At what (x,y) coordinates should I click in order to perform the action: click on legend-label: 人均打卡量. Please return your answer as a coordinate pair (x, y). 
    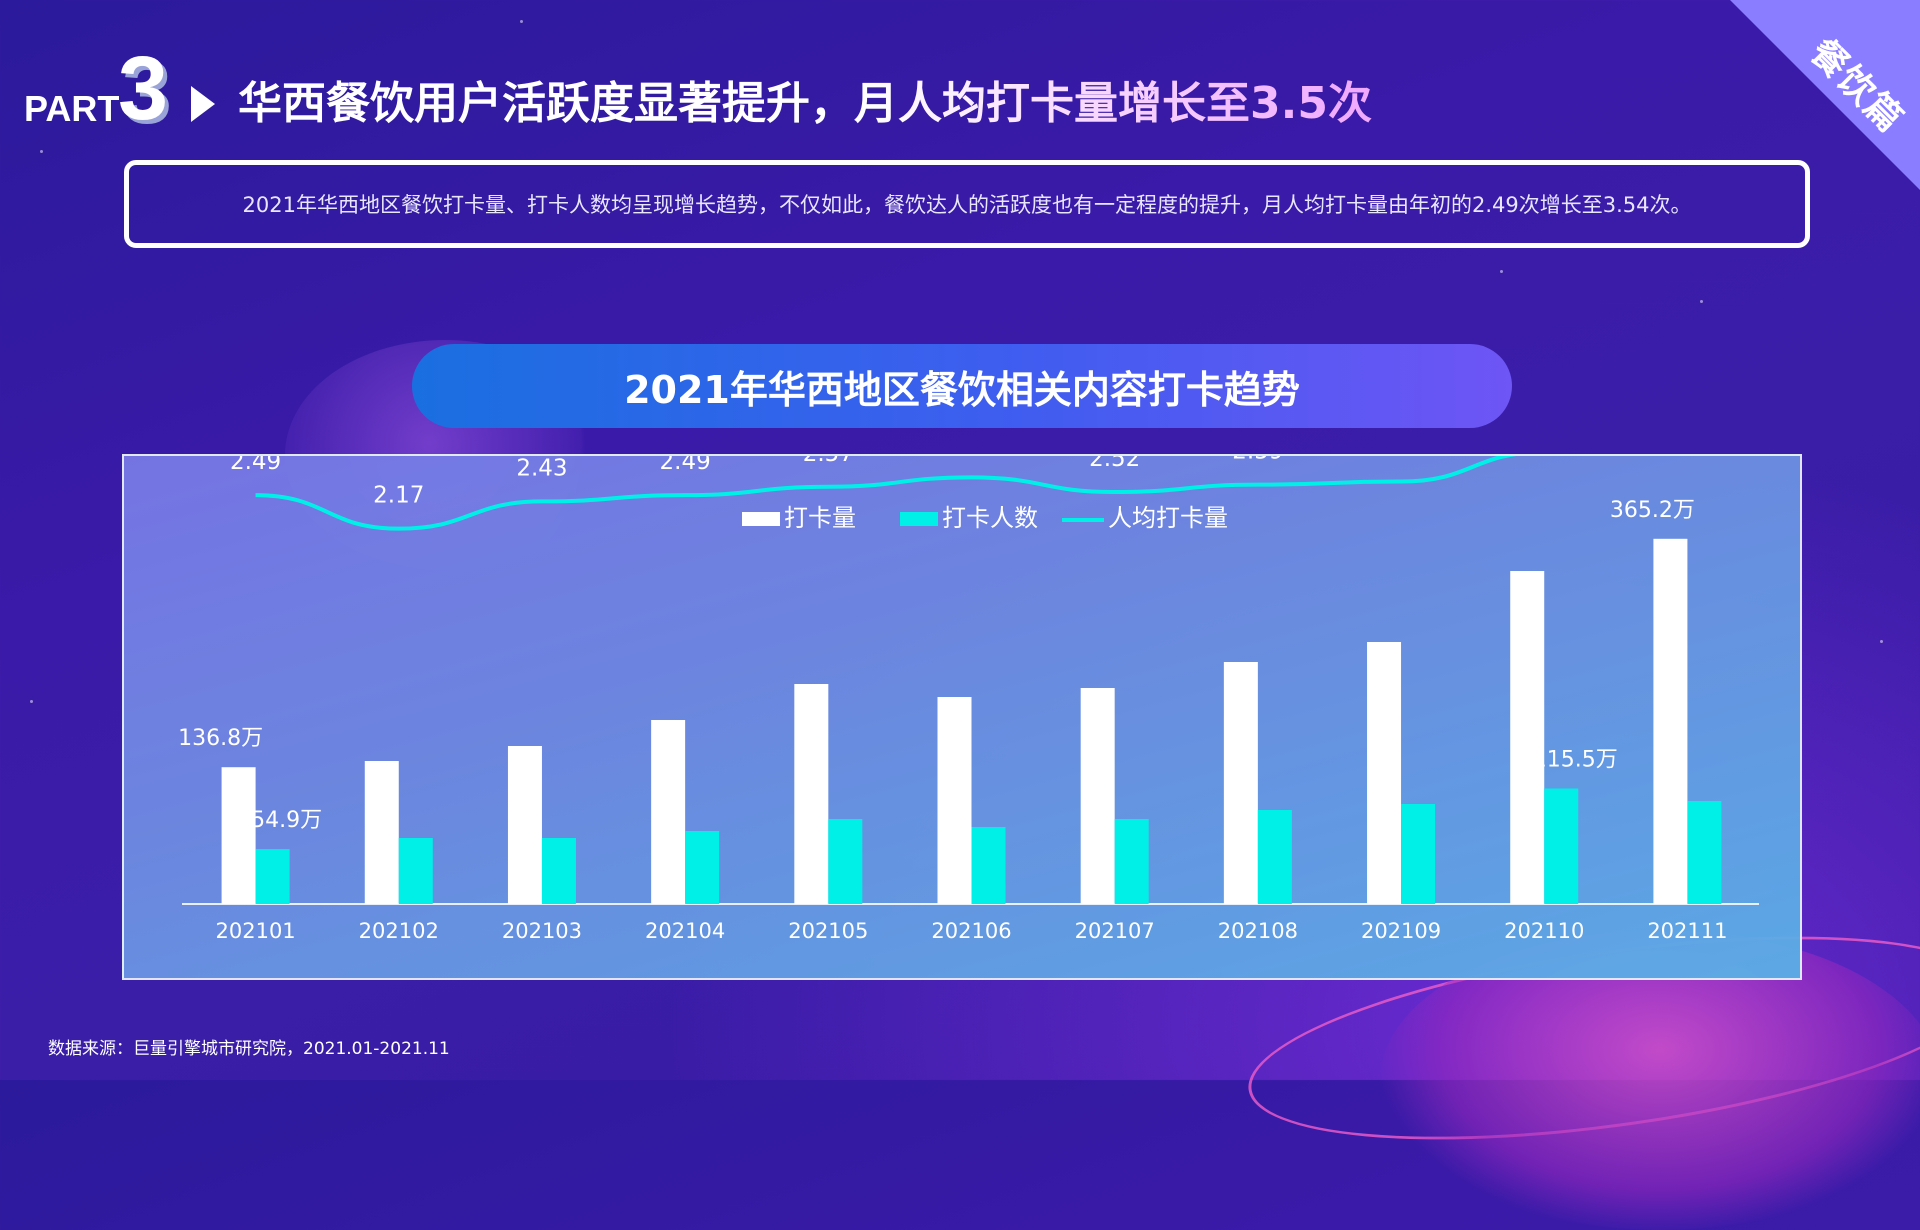
    Looking at the image, I should click on (1168, 518).